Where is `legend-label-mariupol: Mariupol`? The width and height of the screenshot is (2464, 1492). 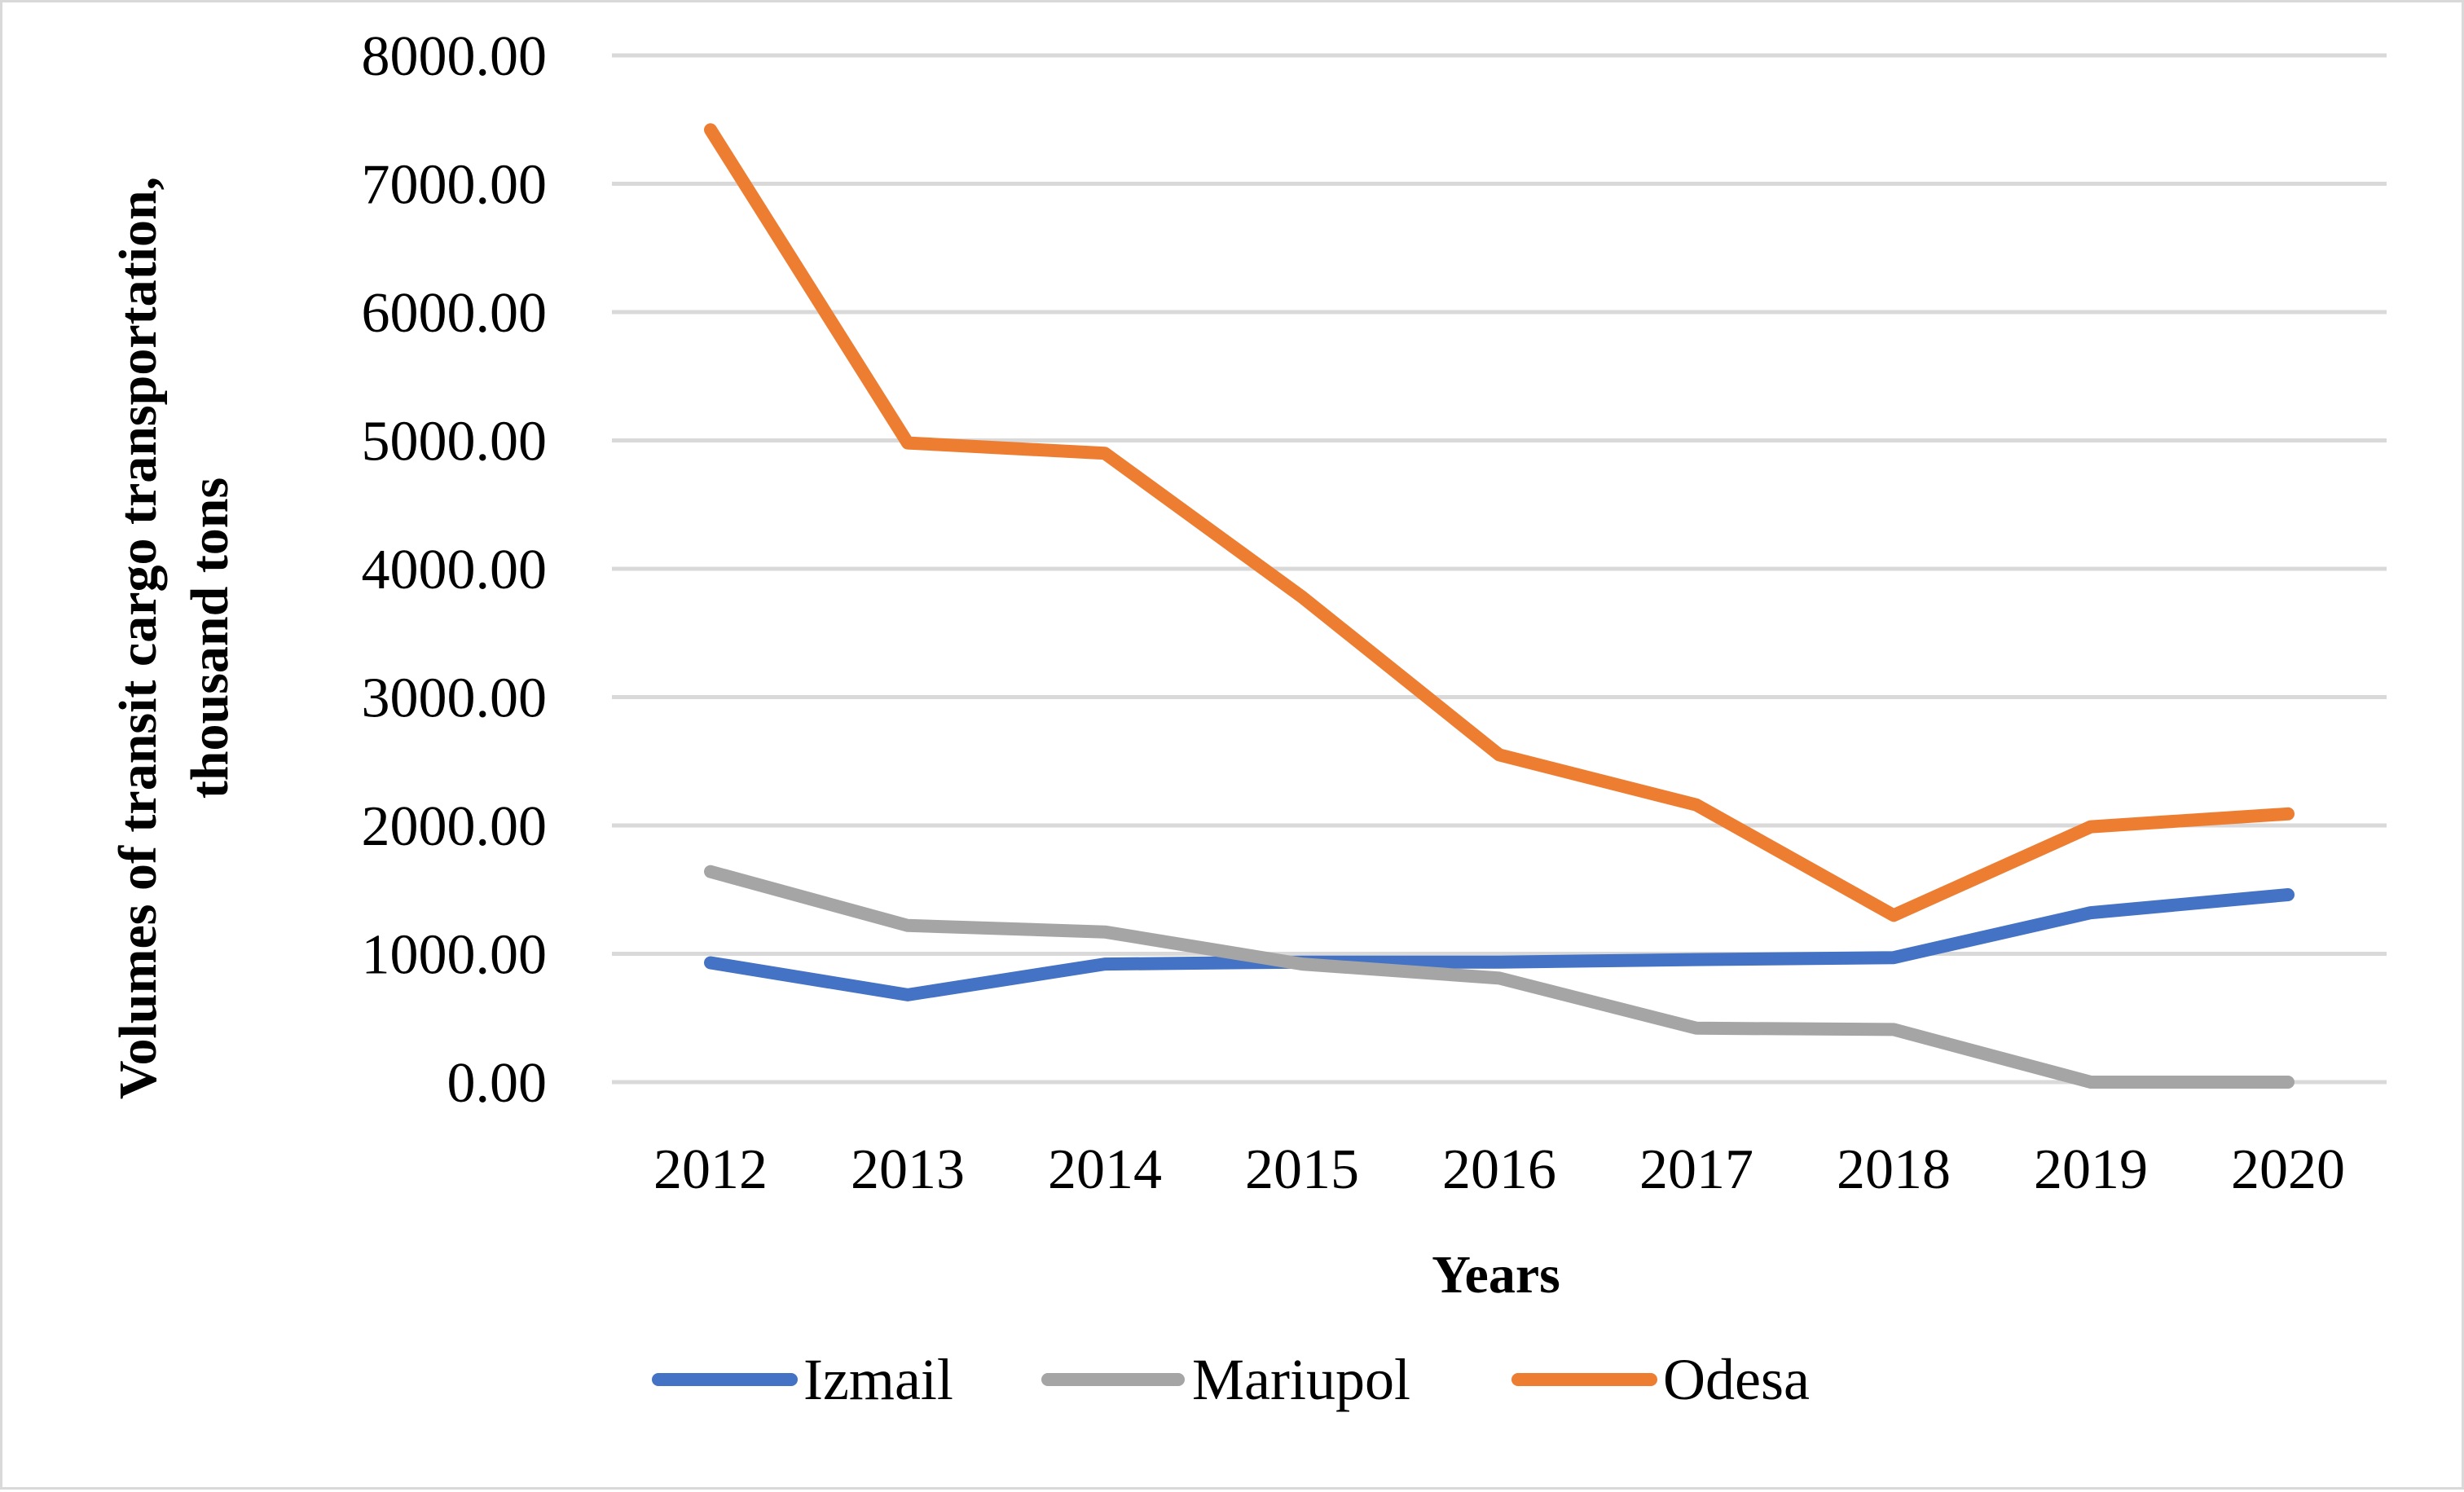 legend-label-mariupol: Mariupol is located at coordinates (1301, 1379).